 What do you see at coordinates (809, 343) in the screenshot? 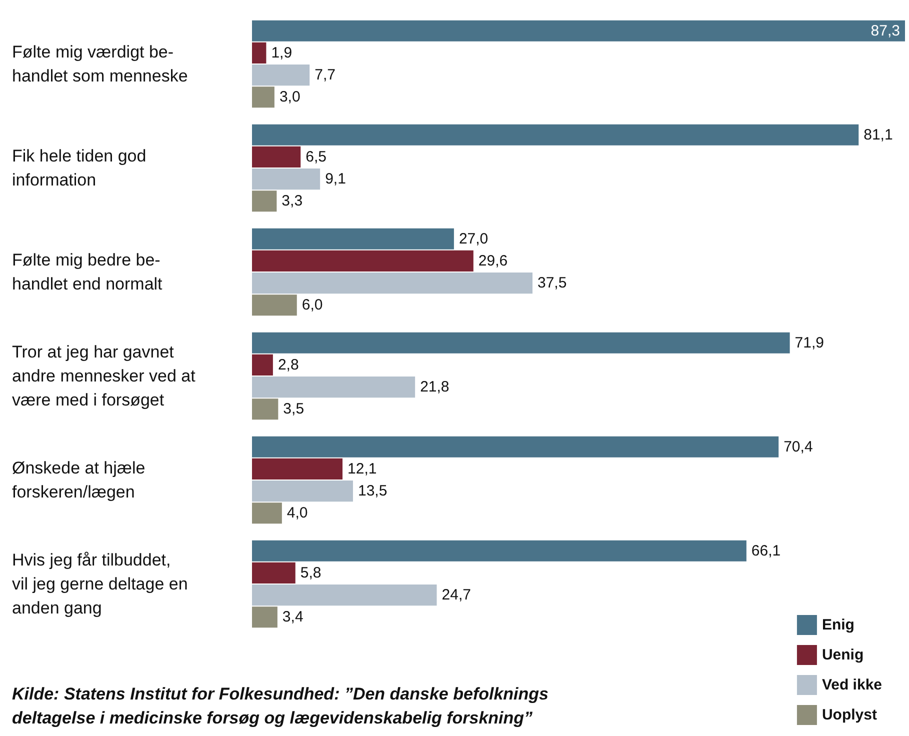
I see `data-label: 71,9` at bounding box center [809, 343].